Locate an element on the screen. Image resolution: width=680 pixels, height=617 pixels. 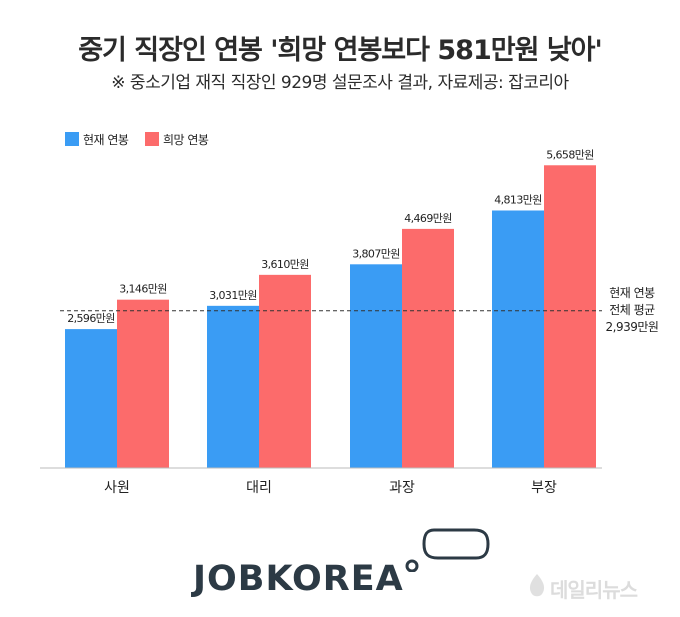
category-label: 부장 is located at coordinates (544, 488).